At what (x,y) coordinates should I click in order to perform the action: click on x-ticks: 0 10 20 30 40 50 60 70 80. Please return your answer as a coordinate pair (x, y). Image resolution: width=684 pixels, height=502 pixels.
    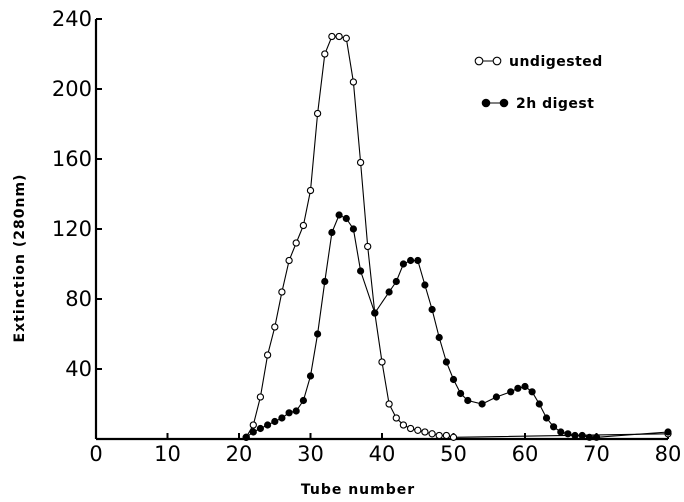
    Looking at the image, I should click on (385, 449).